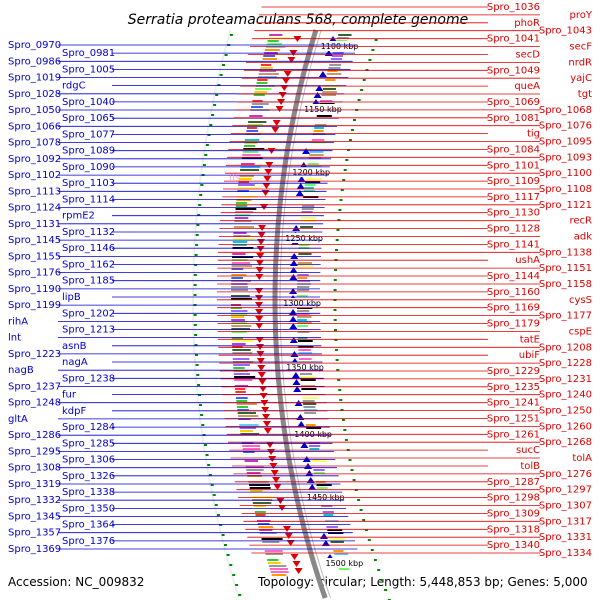 The image size is (600, 600). I want to click on gene-label: Spro_1287, so click(513, 482).